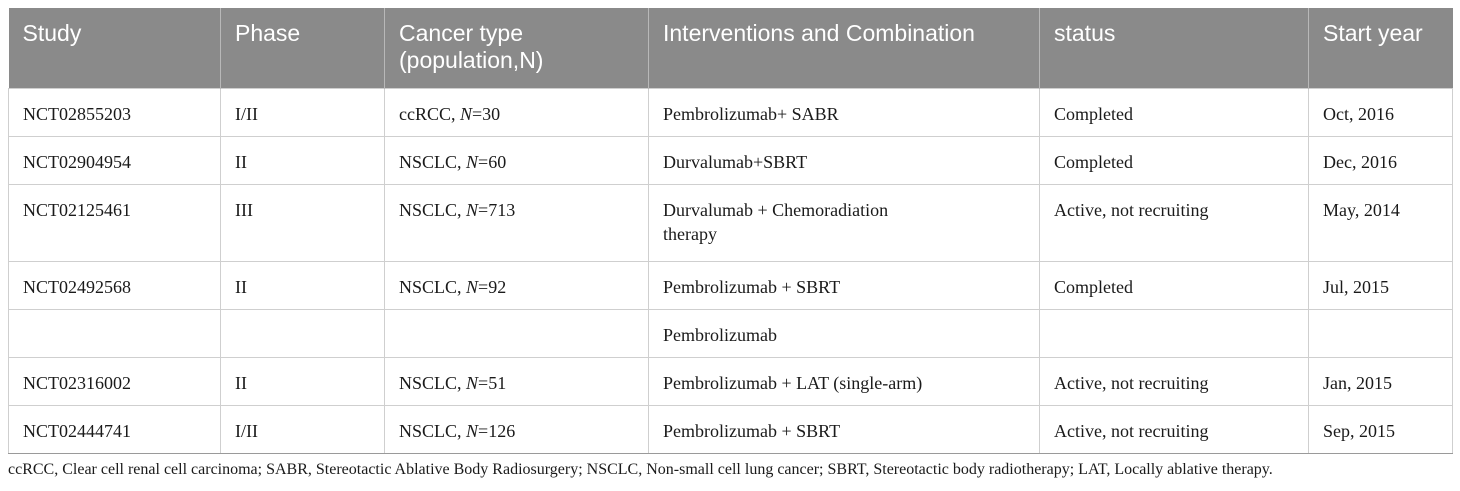 The image size is (1460, 491). Describe the element at coordinates (114, 222) in the screenshot. I see `cell-study: NCT02125461` at that location.